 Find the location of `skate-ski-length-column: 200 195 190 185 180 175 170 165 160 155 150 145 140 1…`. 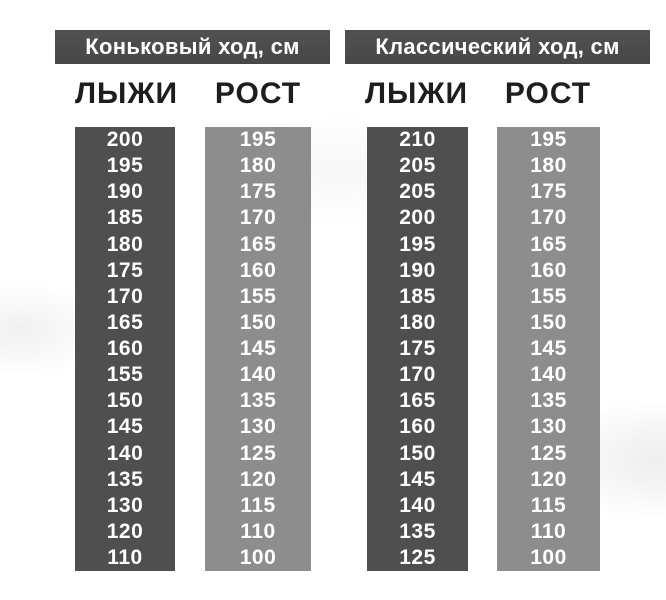

skate-ski-length-column: 200 195 190 185 180 175 170 165 160 155 150 145 140 1… is located at coordinates (125, 349).